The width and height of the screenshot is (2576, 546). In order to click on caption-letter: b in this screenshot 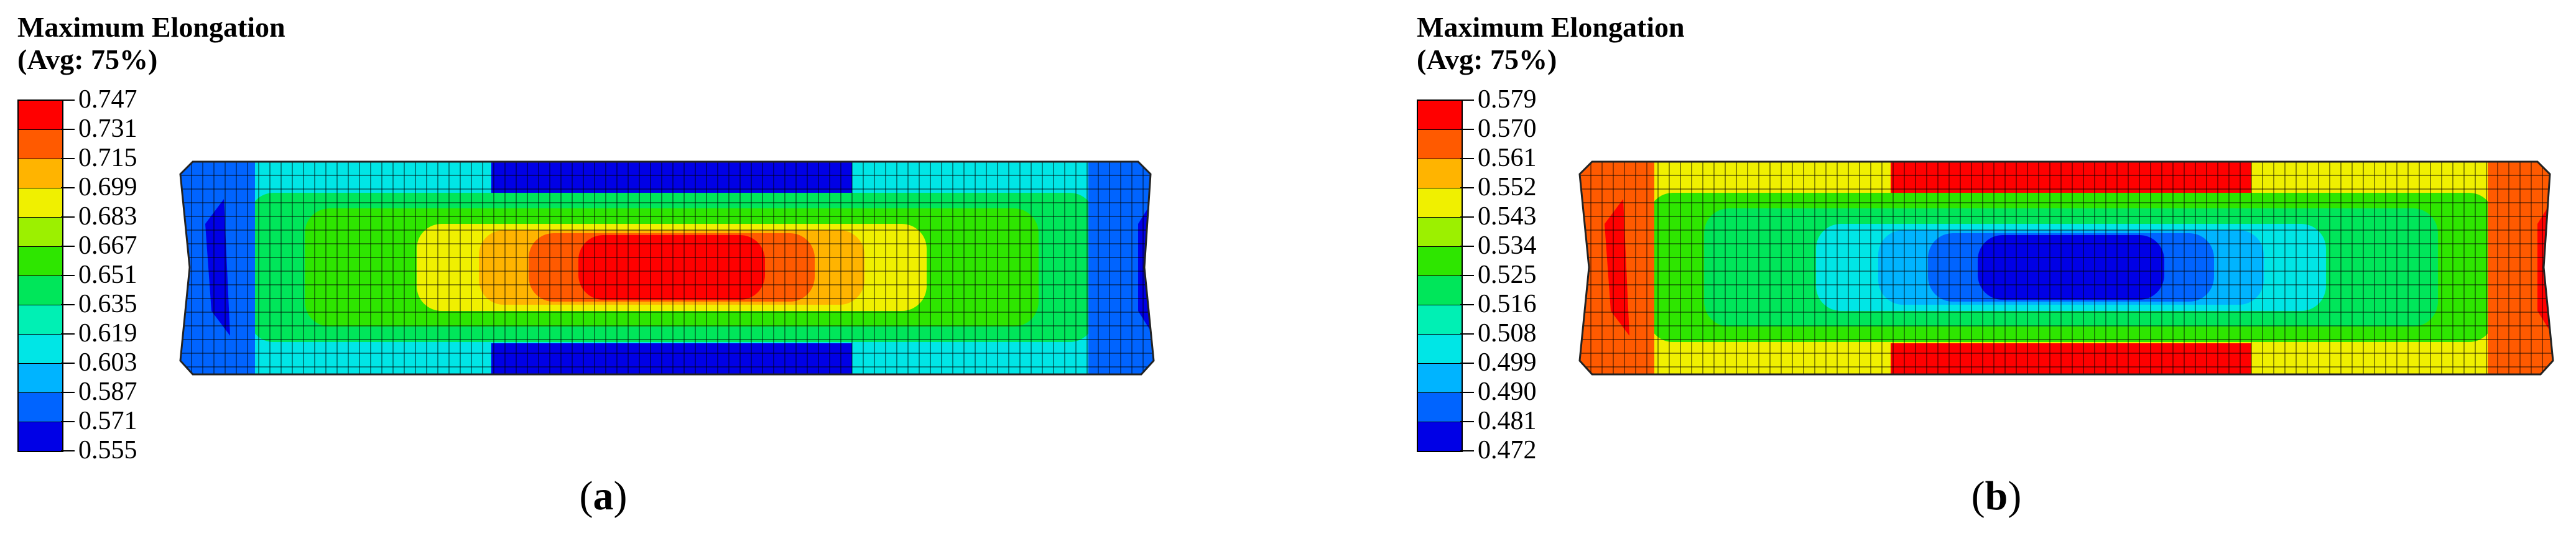, I will do `click(1997, 496)`.